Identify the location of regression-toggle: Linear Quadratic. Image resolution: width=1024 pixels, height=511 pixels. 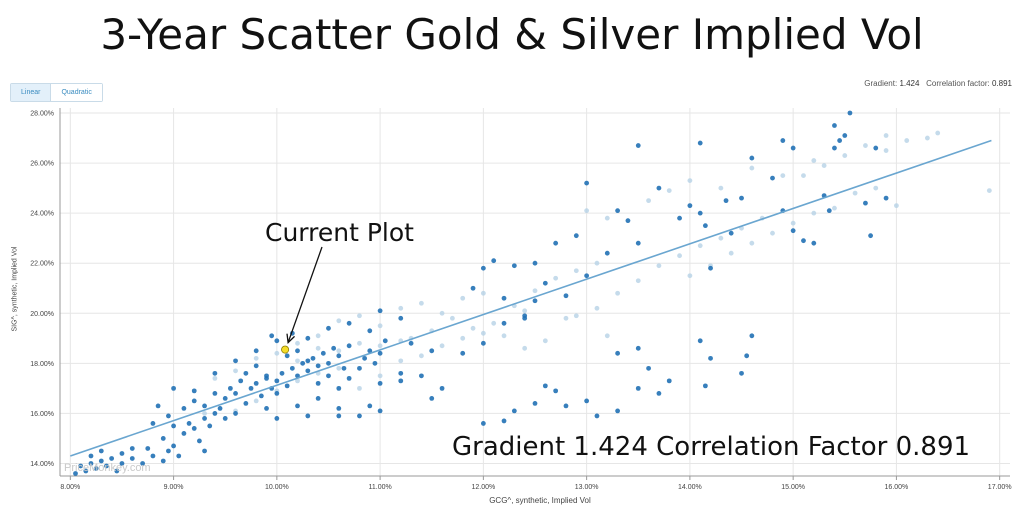
(56, 92).